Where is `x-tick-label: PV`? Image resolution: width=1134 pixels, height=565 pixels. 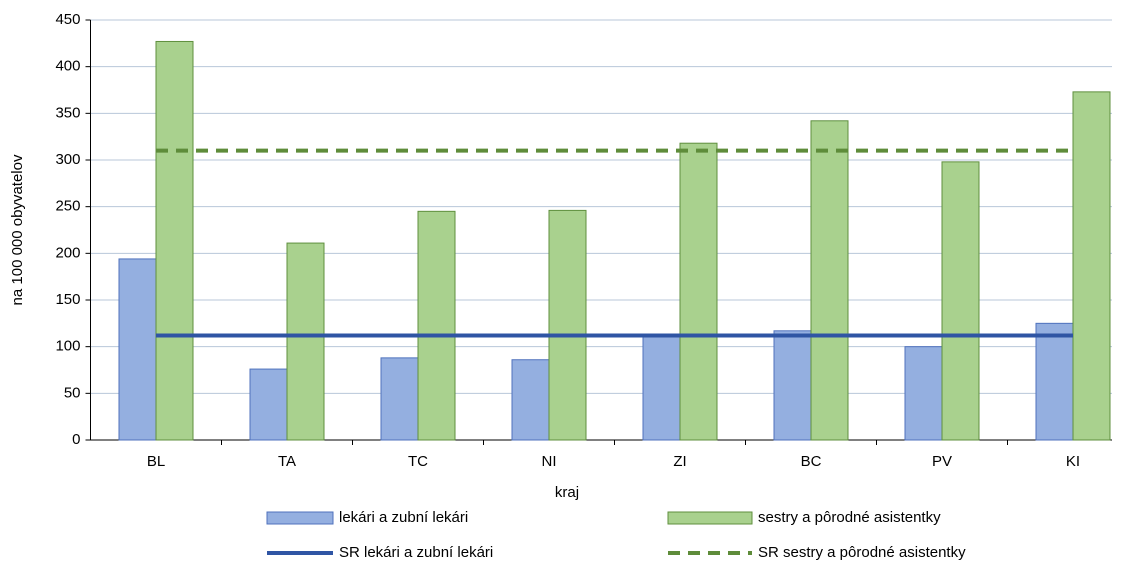 x-tick-label: PV is located at coordinates (942, 461).